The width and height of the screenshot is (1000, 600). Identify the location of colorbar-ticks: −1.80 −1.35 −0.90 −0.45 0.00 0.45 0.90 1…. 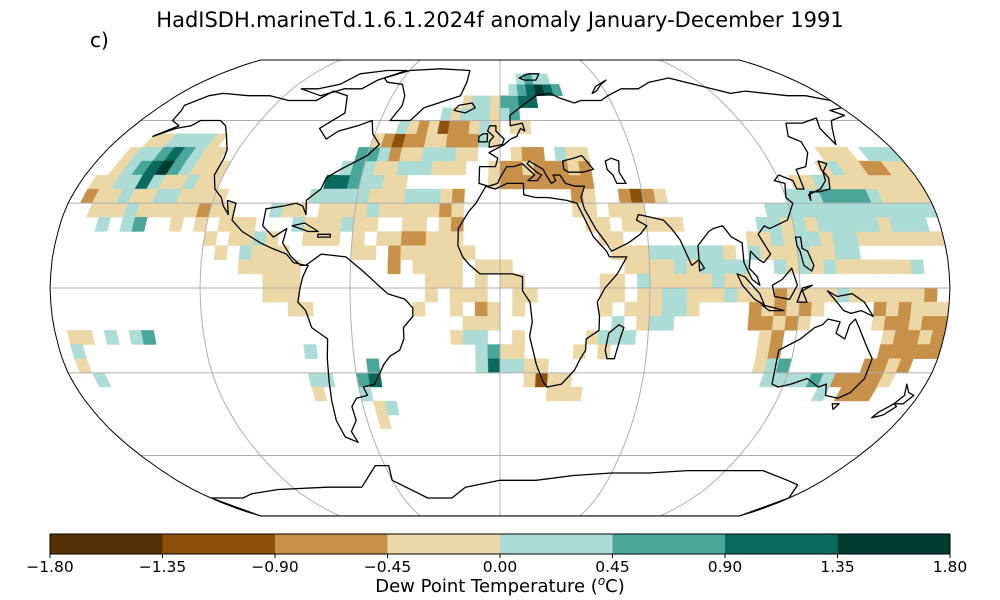
(500, 569).